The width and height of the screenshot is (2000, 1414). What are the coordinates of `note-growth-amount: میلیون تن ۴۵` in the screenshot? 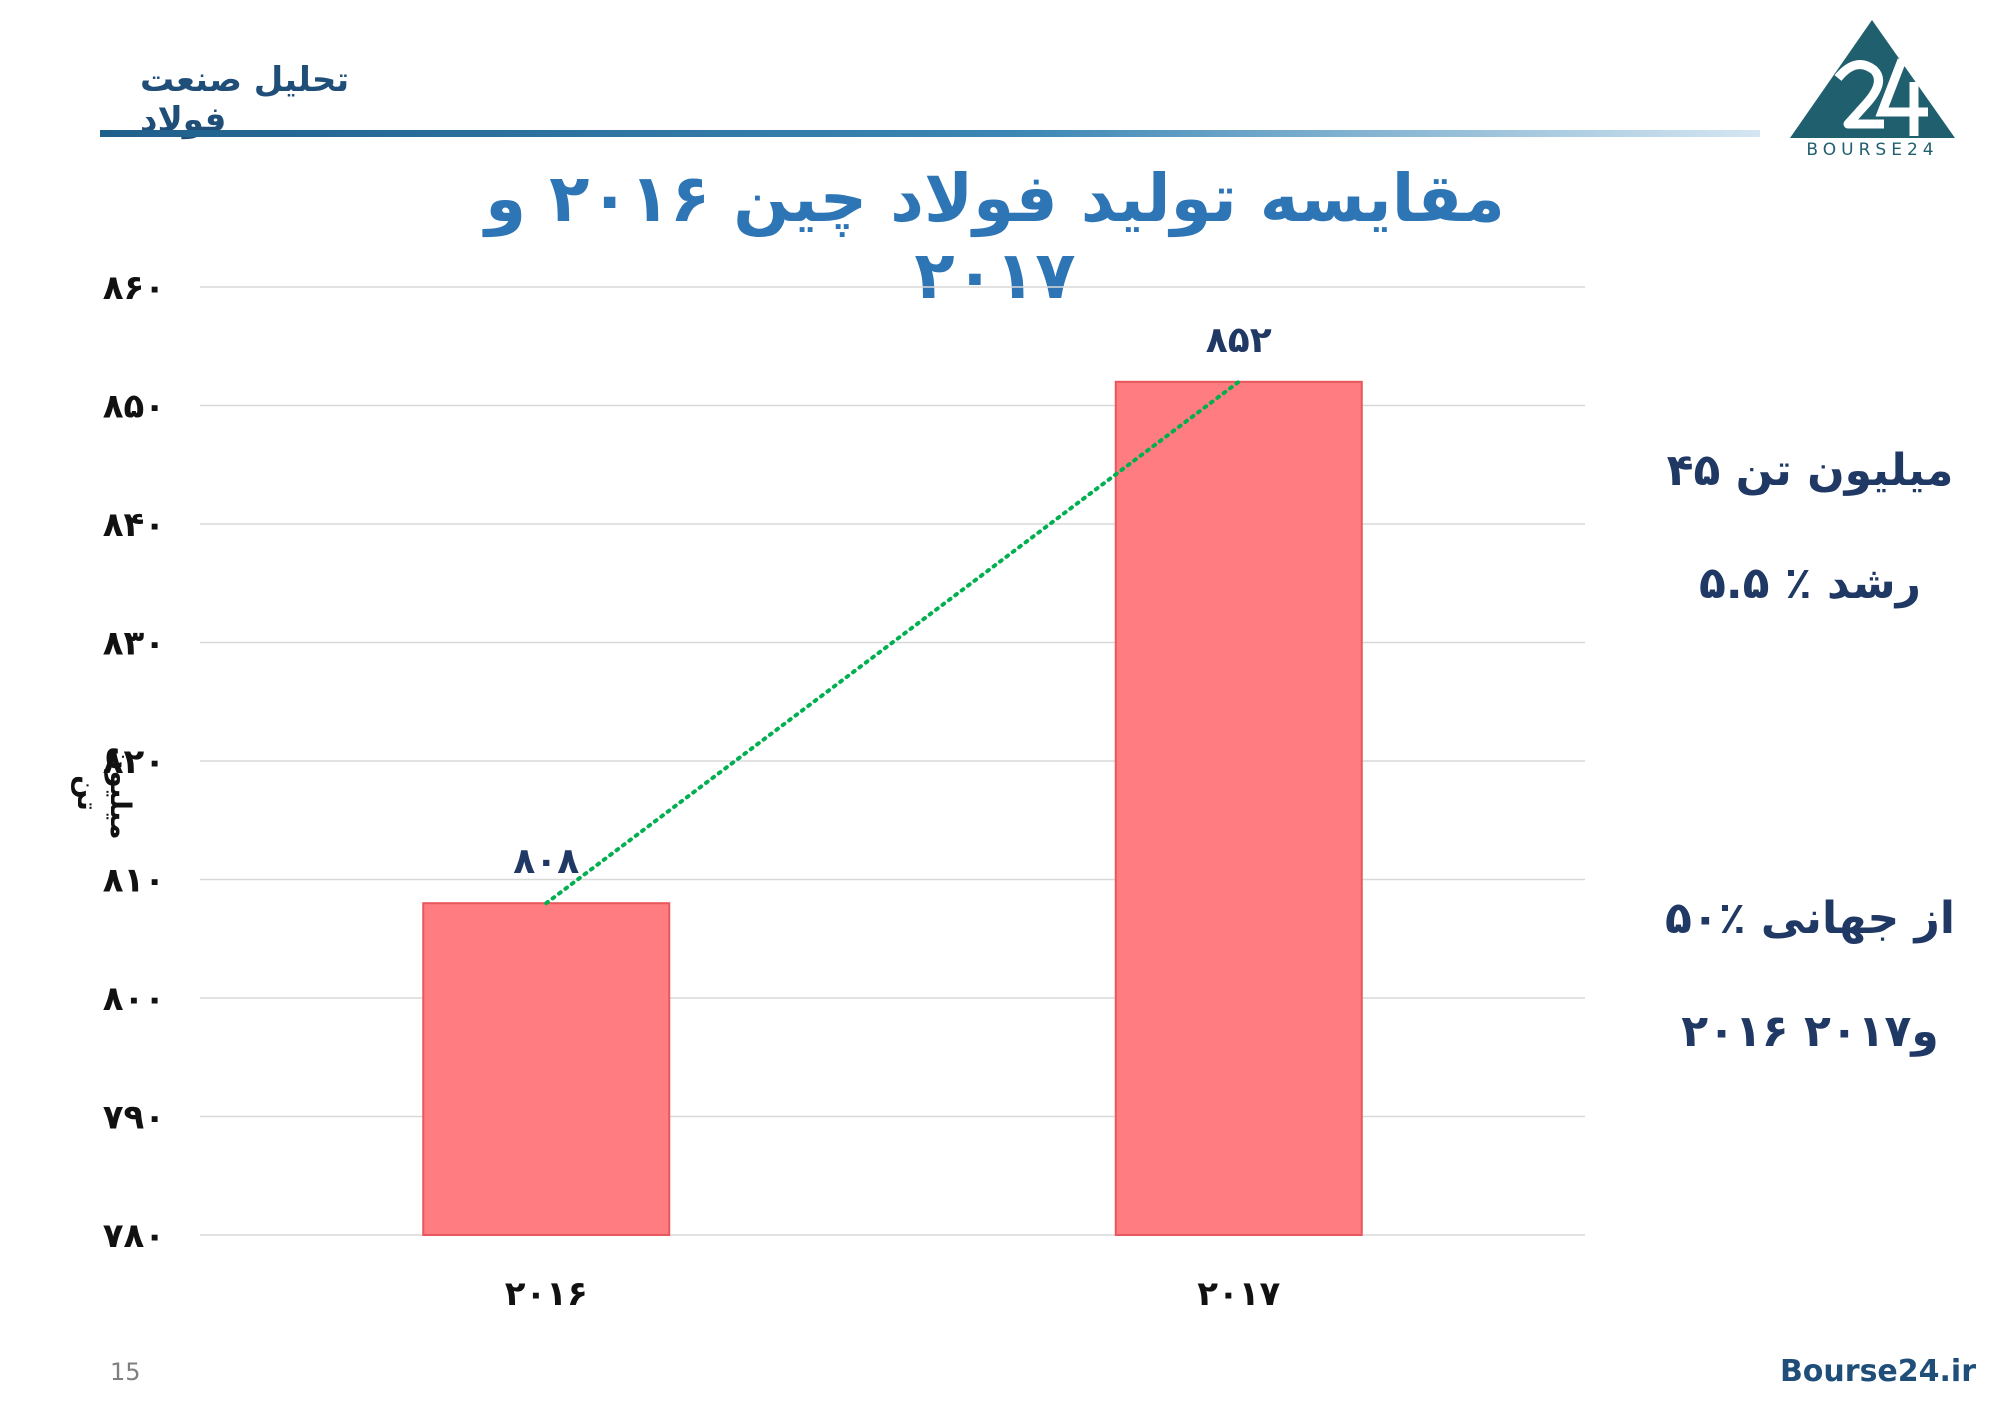 It's located at (1810, 470).